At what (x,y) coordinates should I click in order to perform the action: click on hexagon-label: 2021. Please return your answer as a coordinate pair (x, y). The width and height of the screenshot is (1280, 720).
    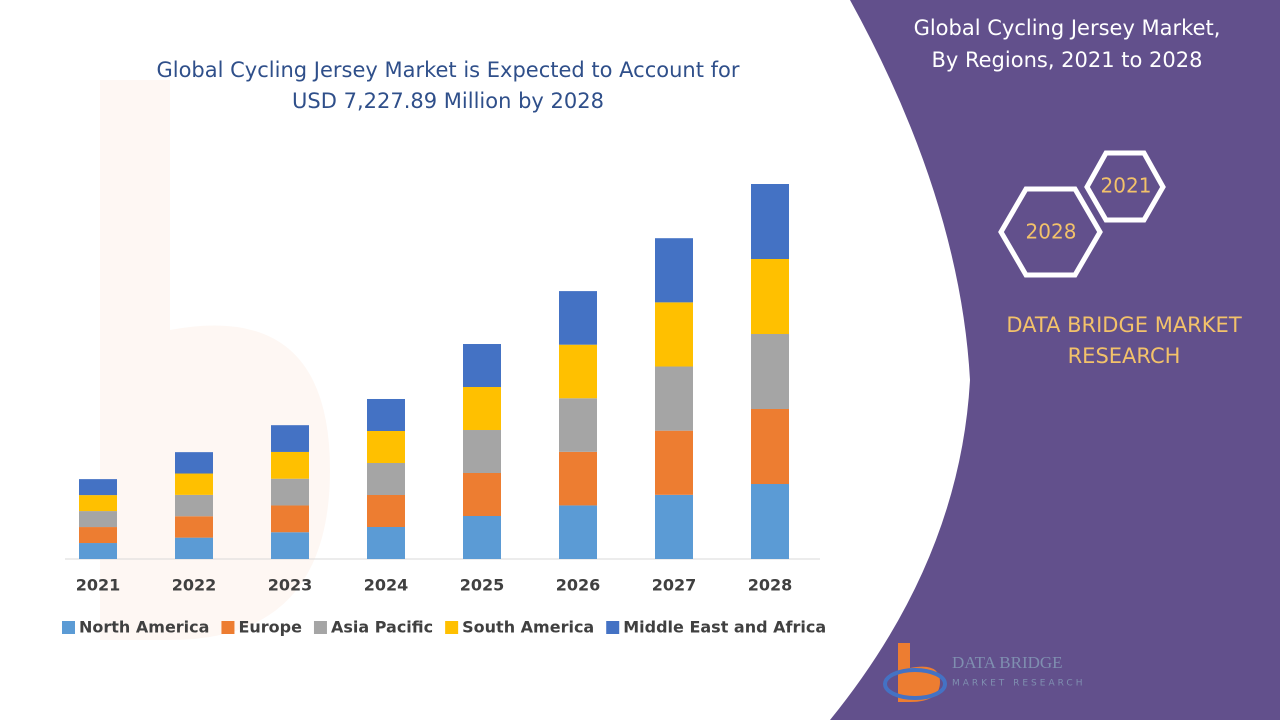
    Looking at the image, I should click on (1126, 186).